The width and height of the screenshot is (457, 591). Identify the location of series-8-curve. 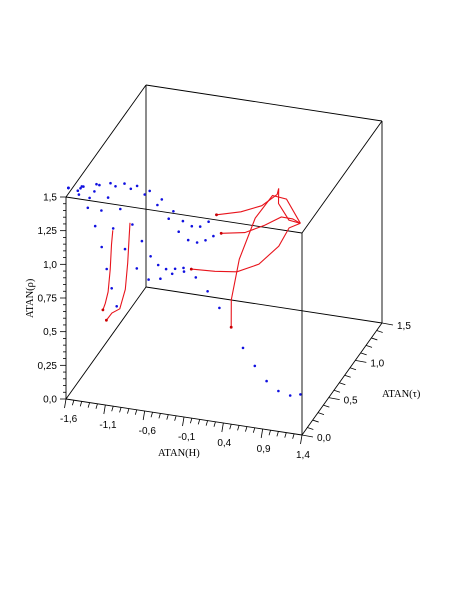
(261, 225).